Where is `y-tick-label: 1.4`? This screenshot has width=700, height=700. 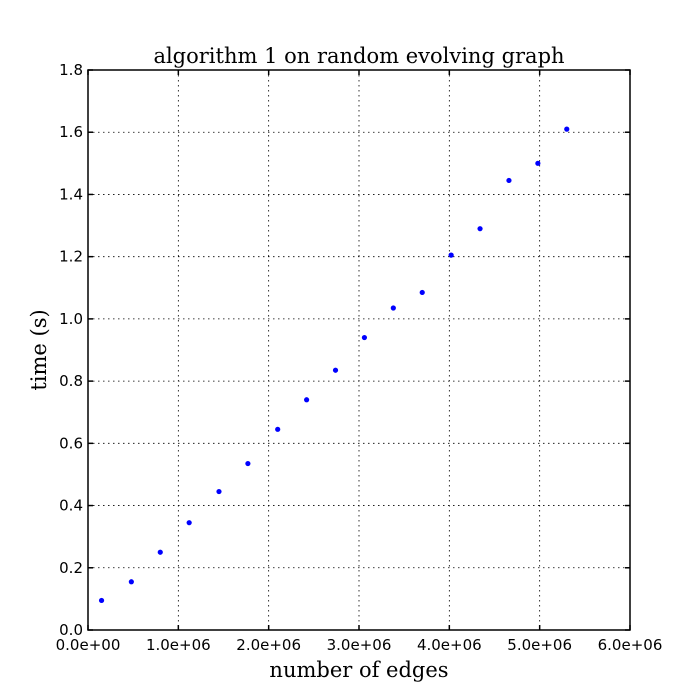
y-tick-label: 1.4 is located at coordinates (71, 194).